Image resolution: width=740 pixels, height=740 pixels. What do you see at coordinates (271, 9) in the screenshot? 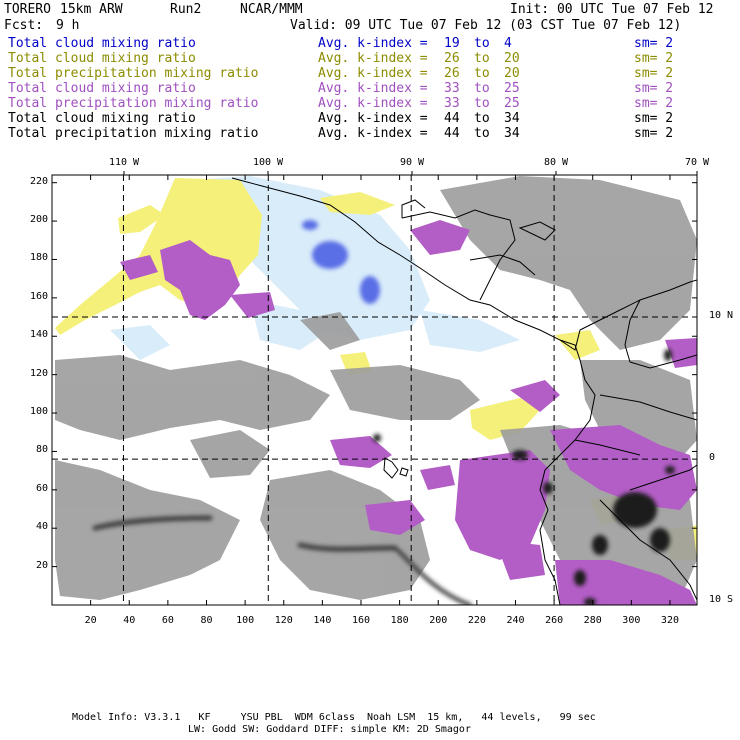
I see `org-label: NCAR/MMM` at bounding box center [271, 9].